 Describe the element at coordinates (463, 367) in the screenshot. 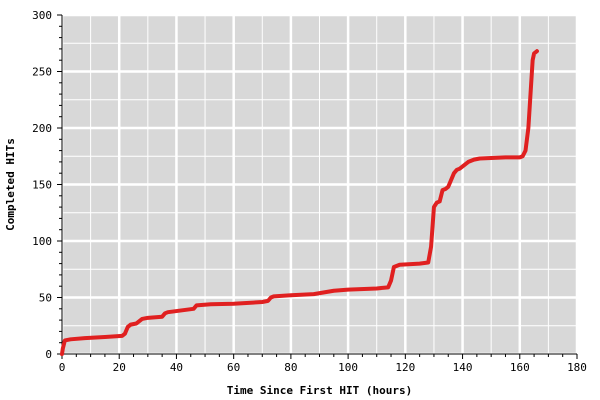

I see `x-tick-label: 140` at that location.